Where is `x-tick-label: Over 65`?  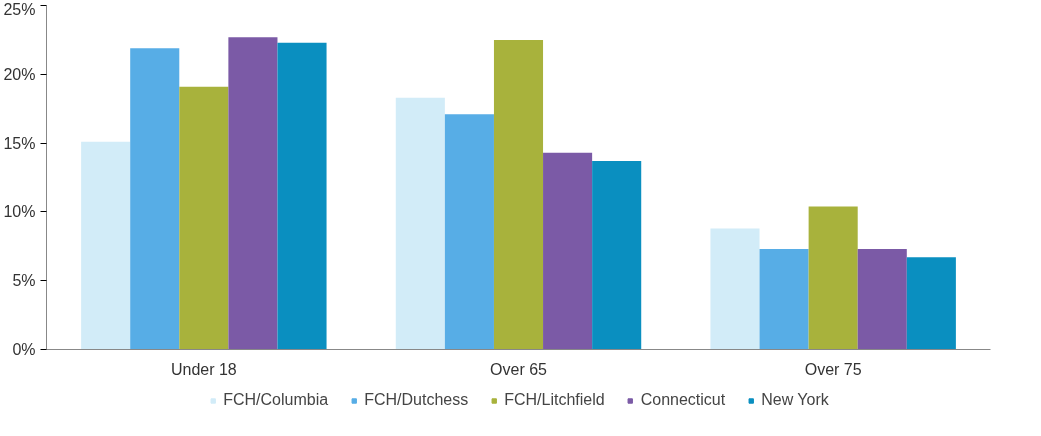
x-tick-label: Over 65 is located at coordinates (519, 369).